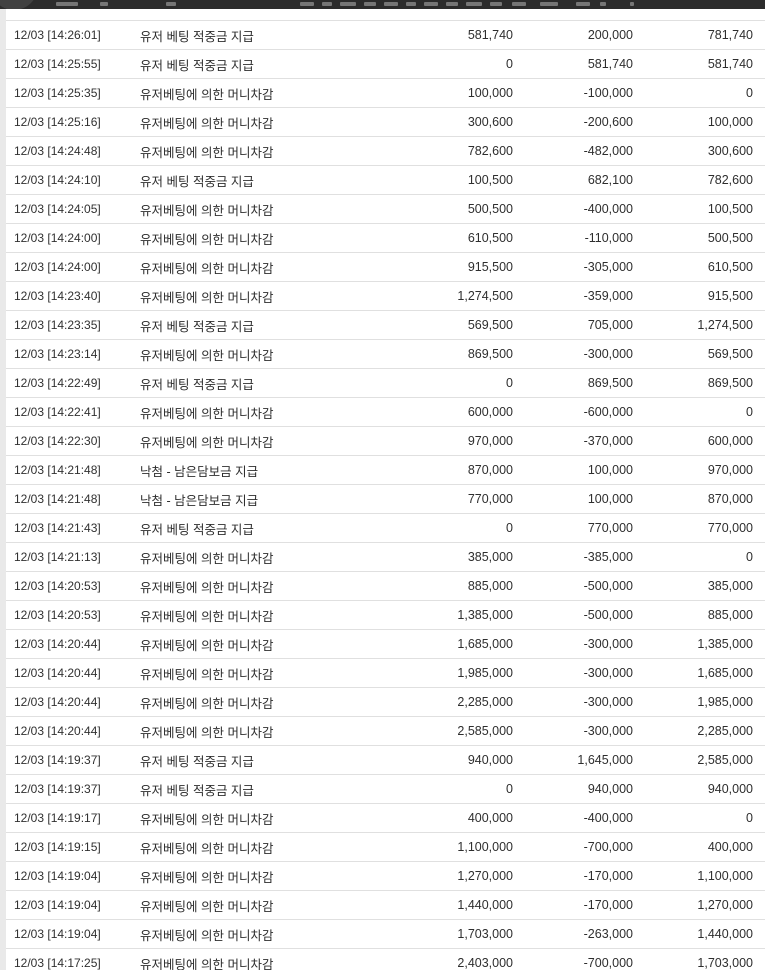 This screenshot has height=970, width=765. What do you see at coordinates (725, 731) in the screenshot?
I see `balance-after: 2,285,000` at bounding box center [725, 731].